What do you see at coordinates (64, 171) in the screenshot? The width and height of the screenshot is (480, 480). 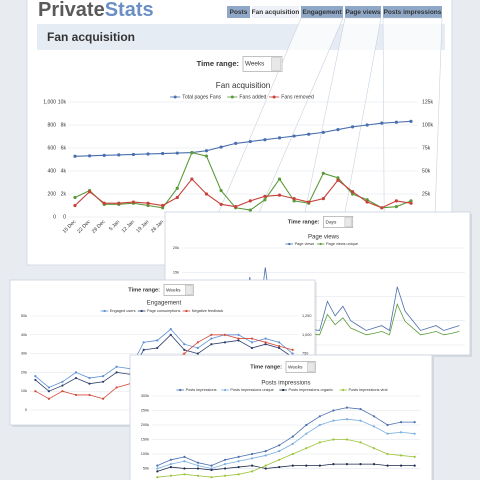 I see `y-tick-label: 4k` at bounding box center [64, 171].